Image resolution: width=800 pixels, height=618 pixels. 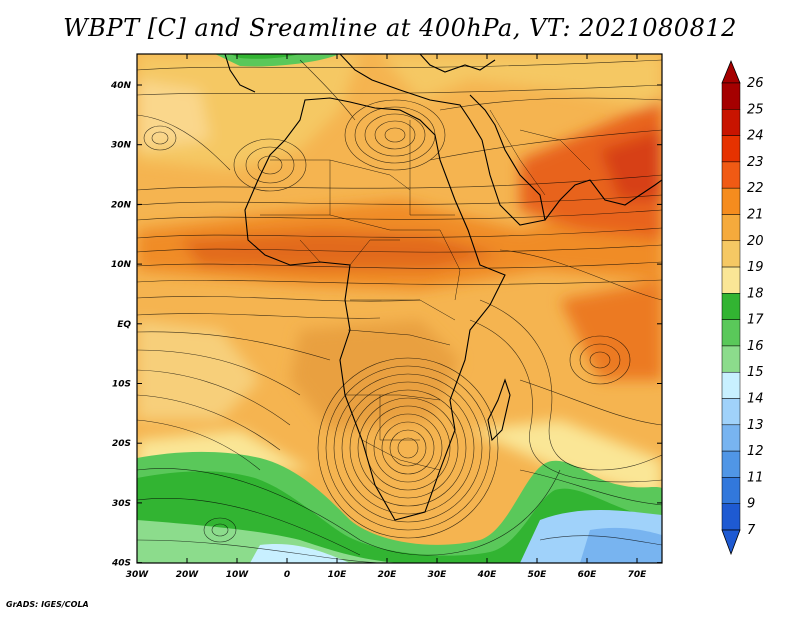 What do you see at coordinates (755, 477) in the screenshot?
I see `colorbar-label: 11` at bounding box center [755, 477].